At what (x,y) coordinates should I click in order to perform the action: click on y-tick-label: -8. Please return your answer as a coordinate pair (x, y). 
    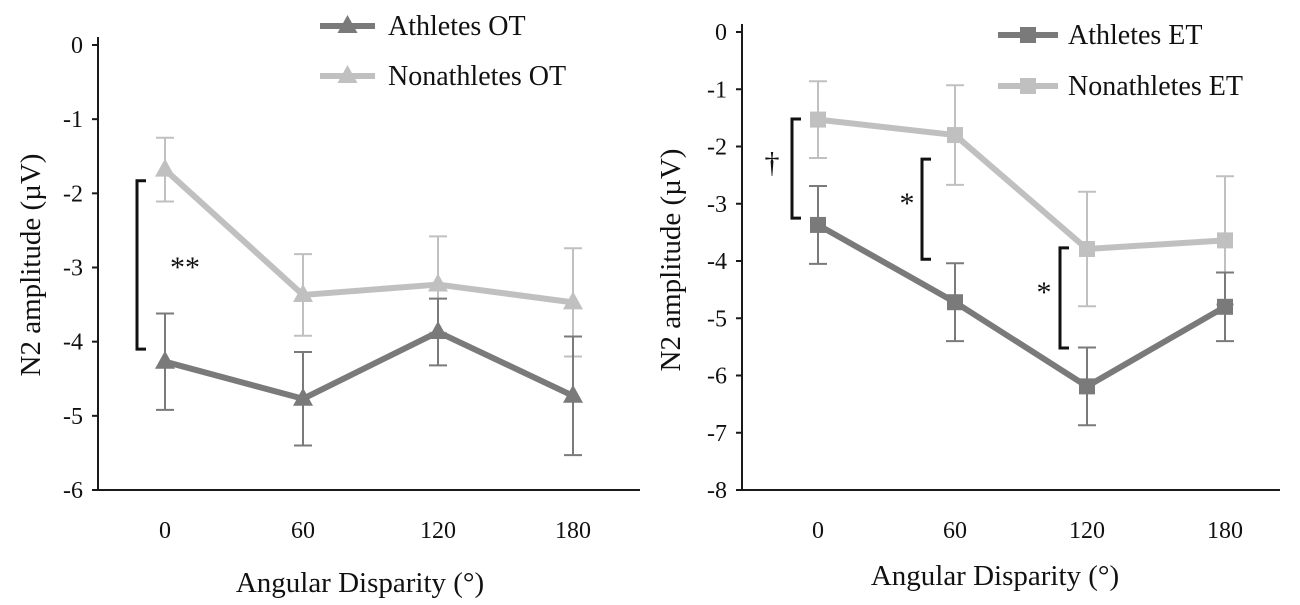
    Looking at the image, I should click on (717, 491).